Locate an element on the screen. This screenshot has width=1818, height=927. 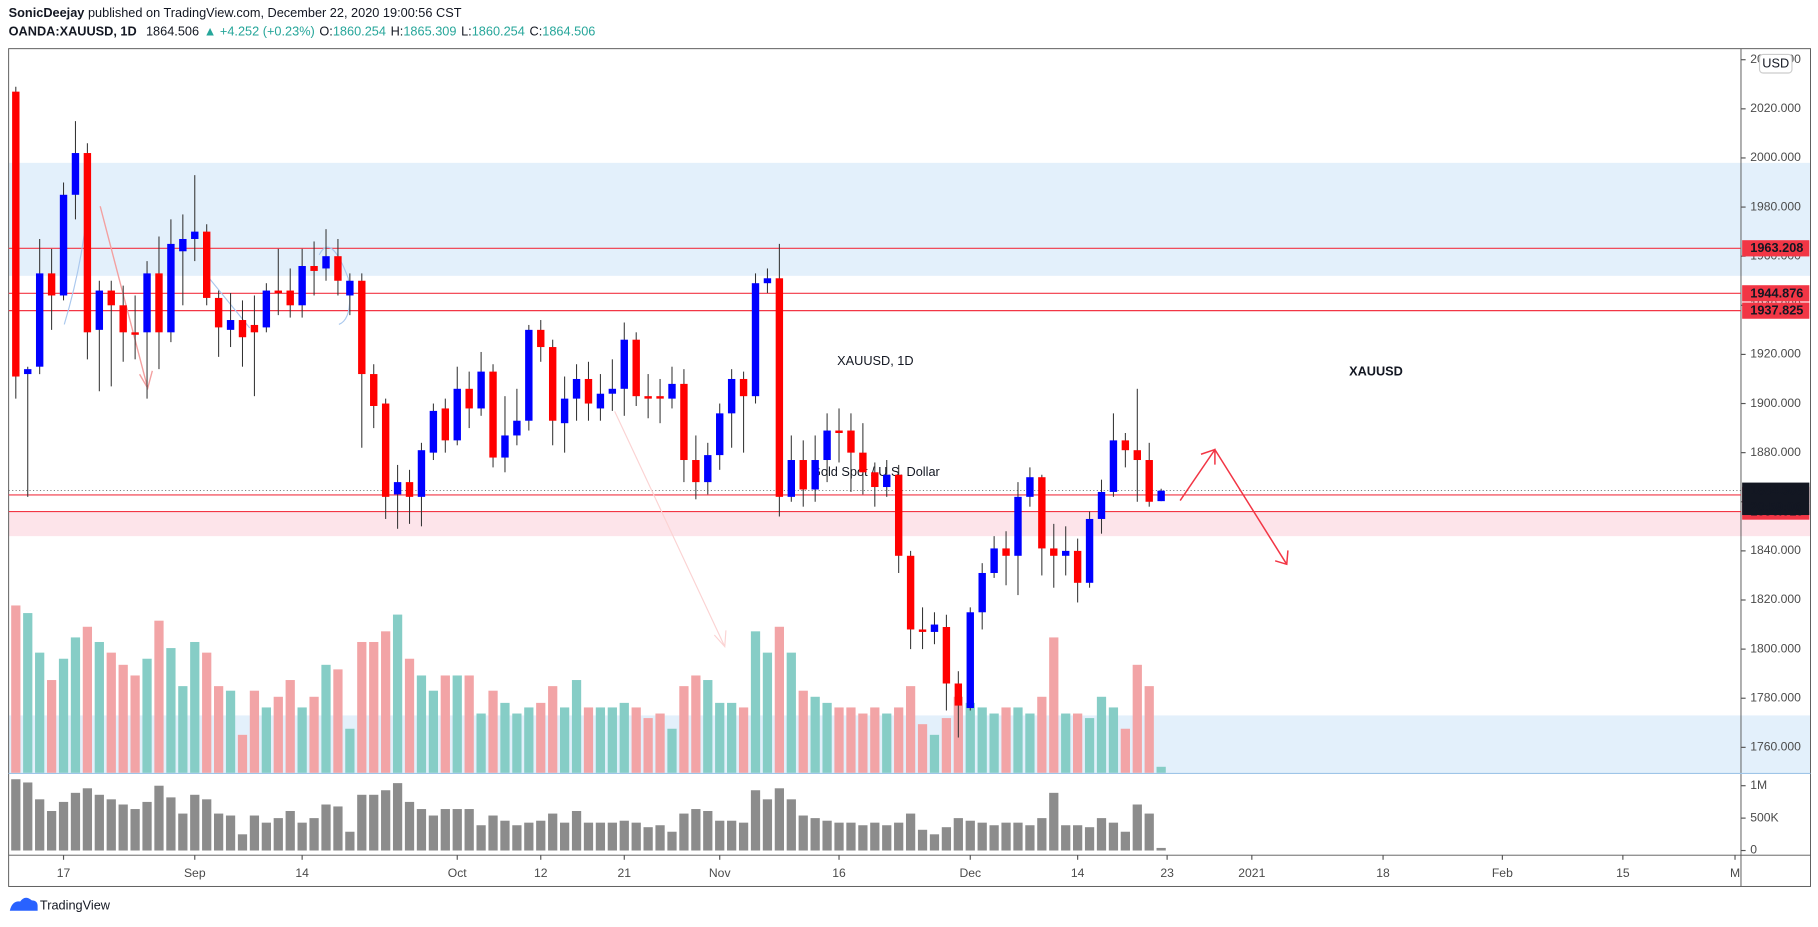
level-label-bg is located at coordinates (1776, 248).